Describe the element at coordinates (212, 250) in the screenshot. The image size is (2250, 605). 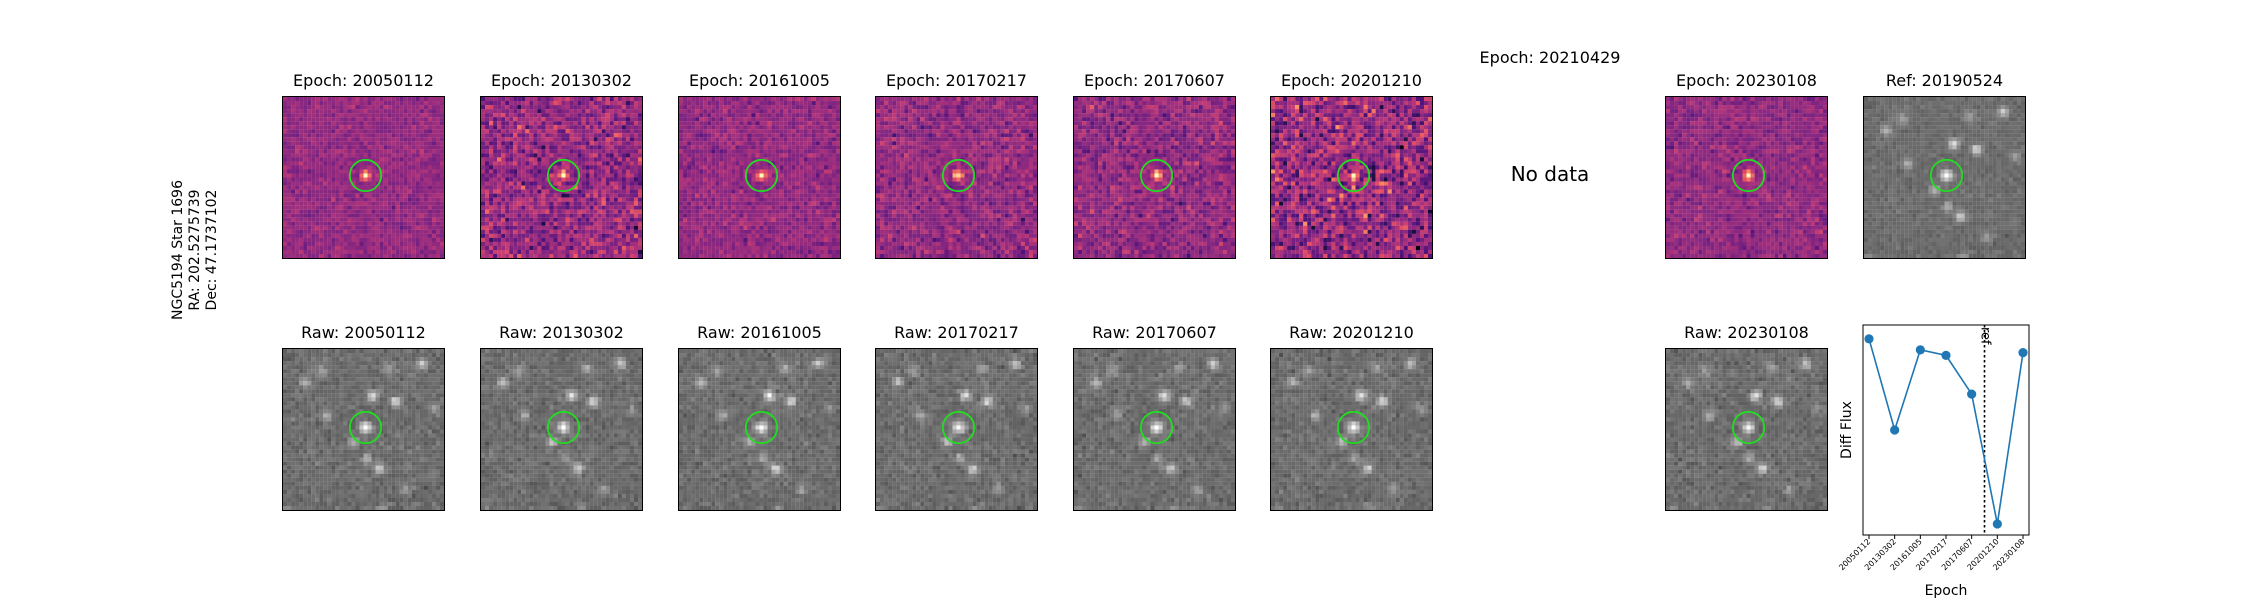
I see `star-dec: Dec: 47.1737102` at that location.